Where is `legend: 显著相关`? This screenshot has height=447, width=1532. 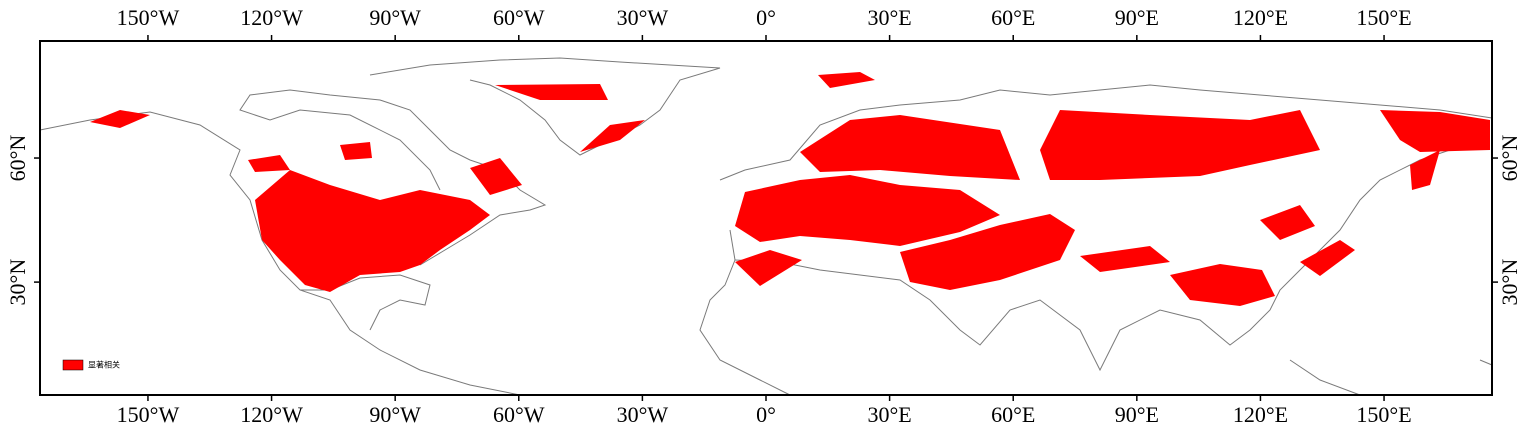 legend: 显著相关 is located at coordinates (91, 365).